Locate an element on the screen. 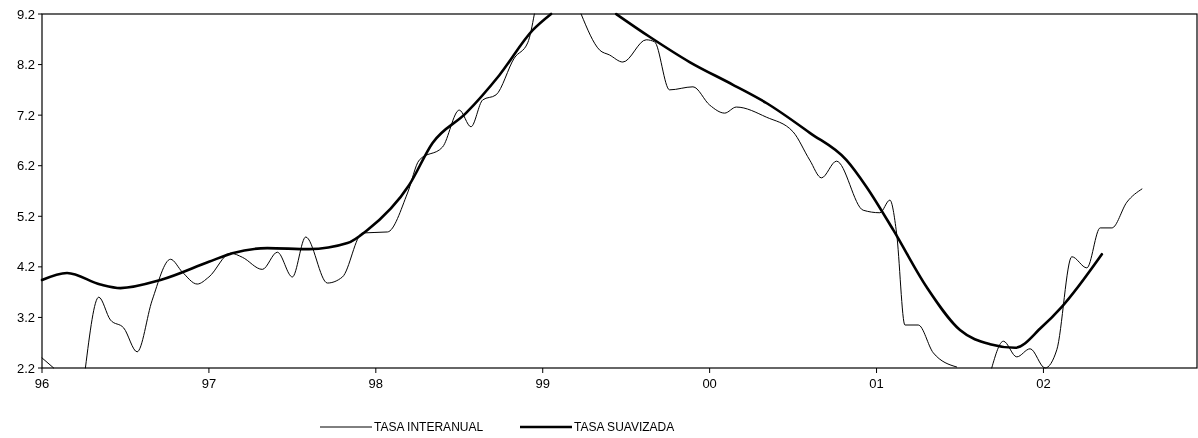  x-tick-label: 00 is located at coordinates (709, 383).